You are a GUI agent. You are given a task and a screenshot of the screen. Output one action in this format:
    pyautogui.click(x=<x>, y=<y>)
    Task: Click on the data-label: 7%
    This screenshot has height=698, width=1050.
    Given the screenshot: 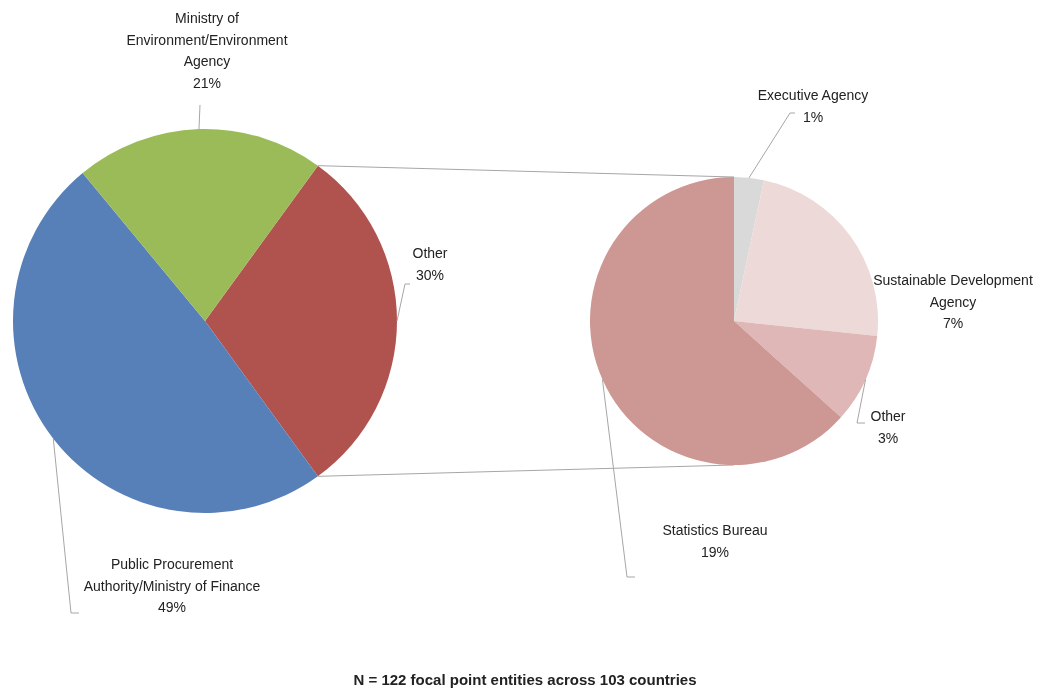 What is the action you would take?
    pyautogui.click(x=953, y=323)
    